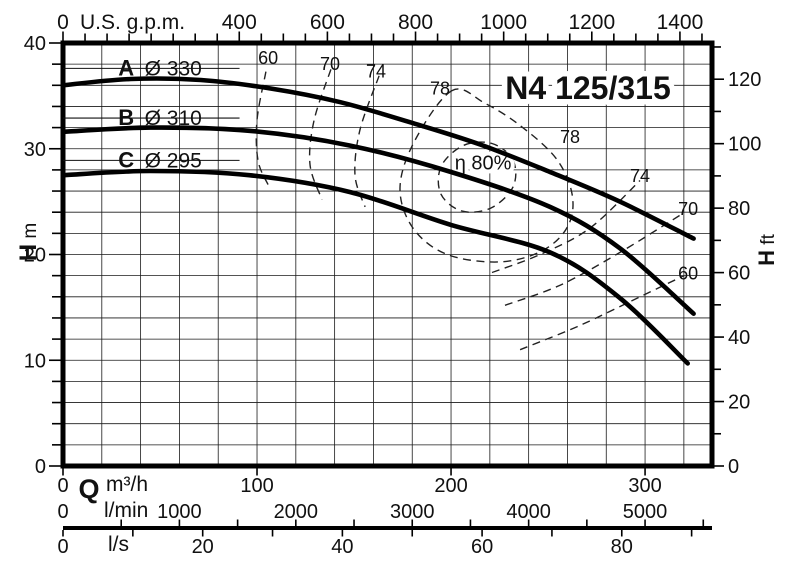  Describe the element at coordinates (35, 256) in the screenshot. I see `tick-label-h-m: 20` at that location.